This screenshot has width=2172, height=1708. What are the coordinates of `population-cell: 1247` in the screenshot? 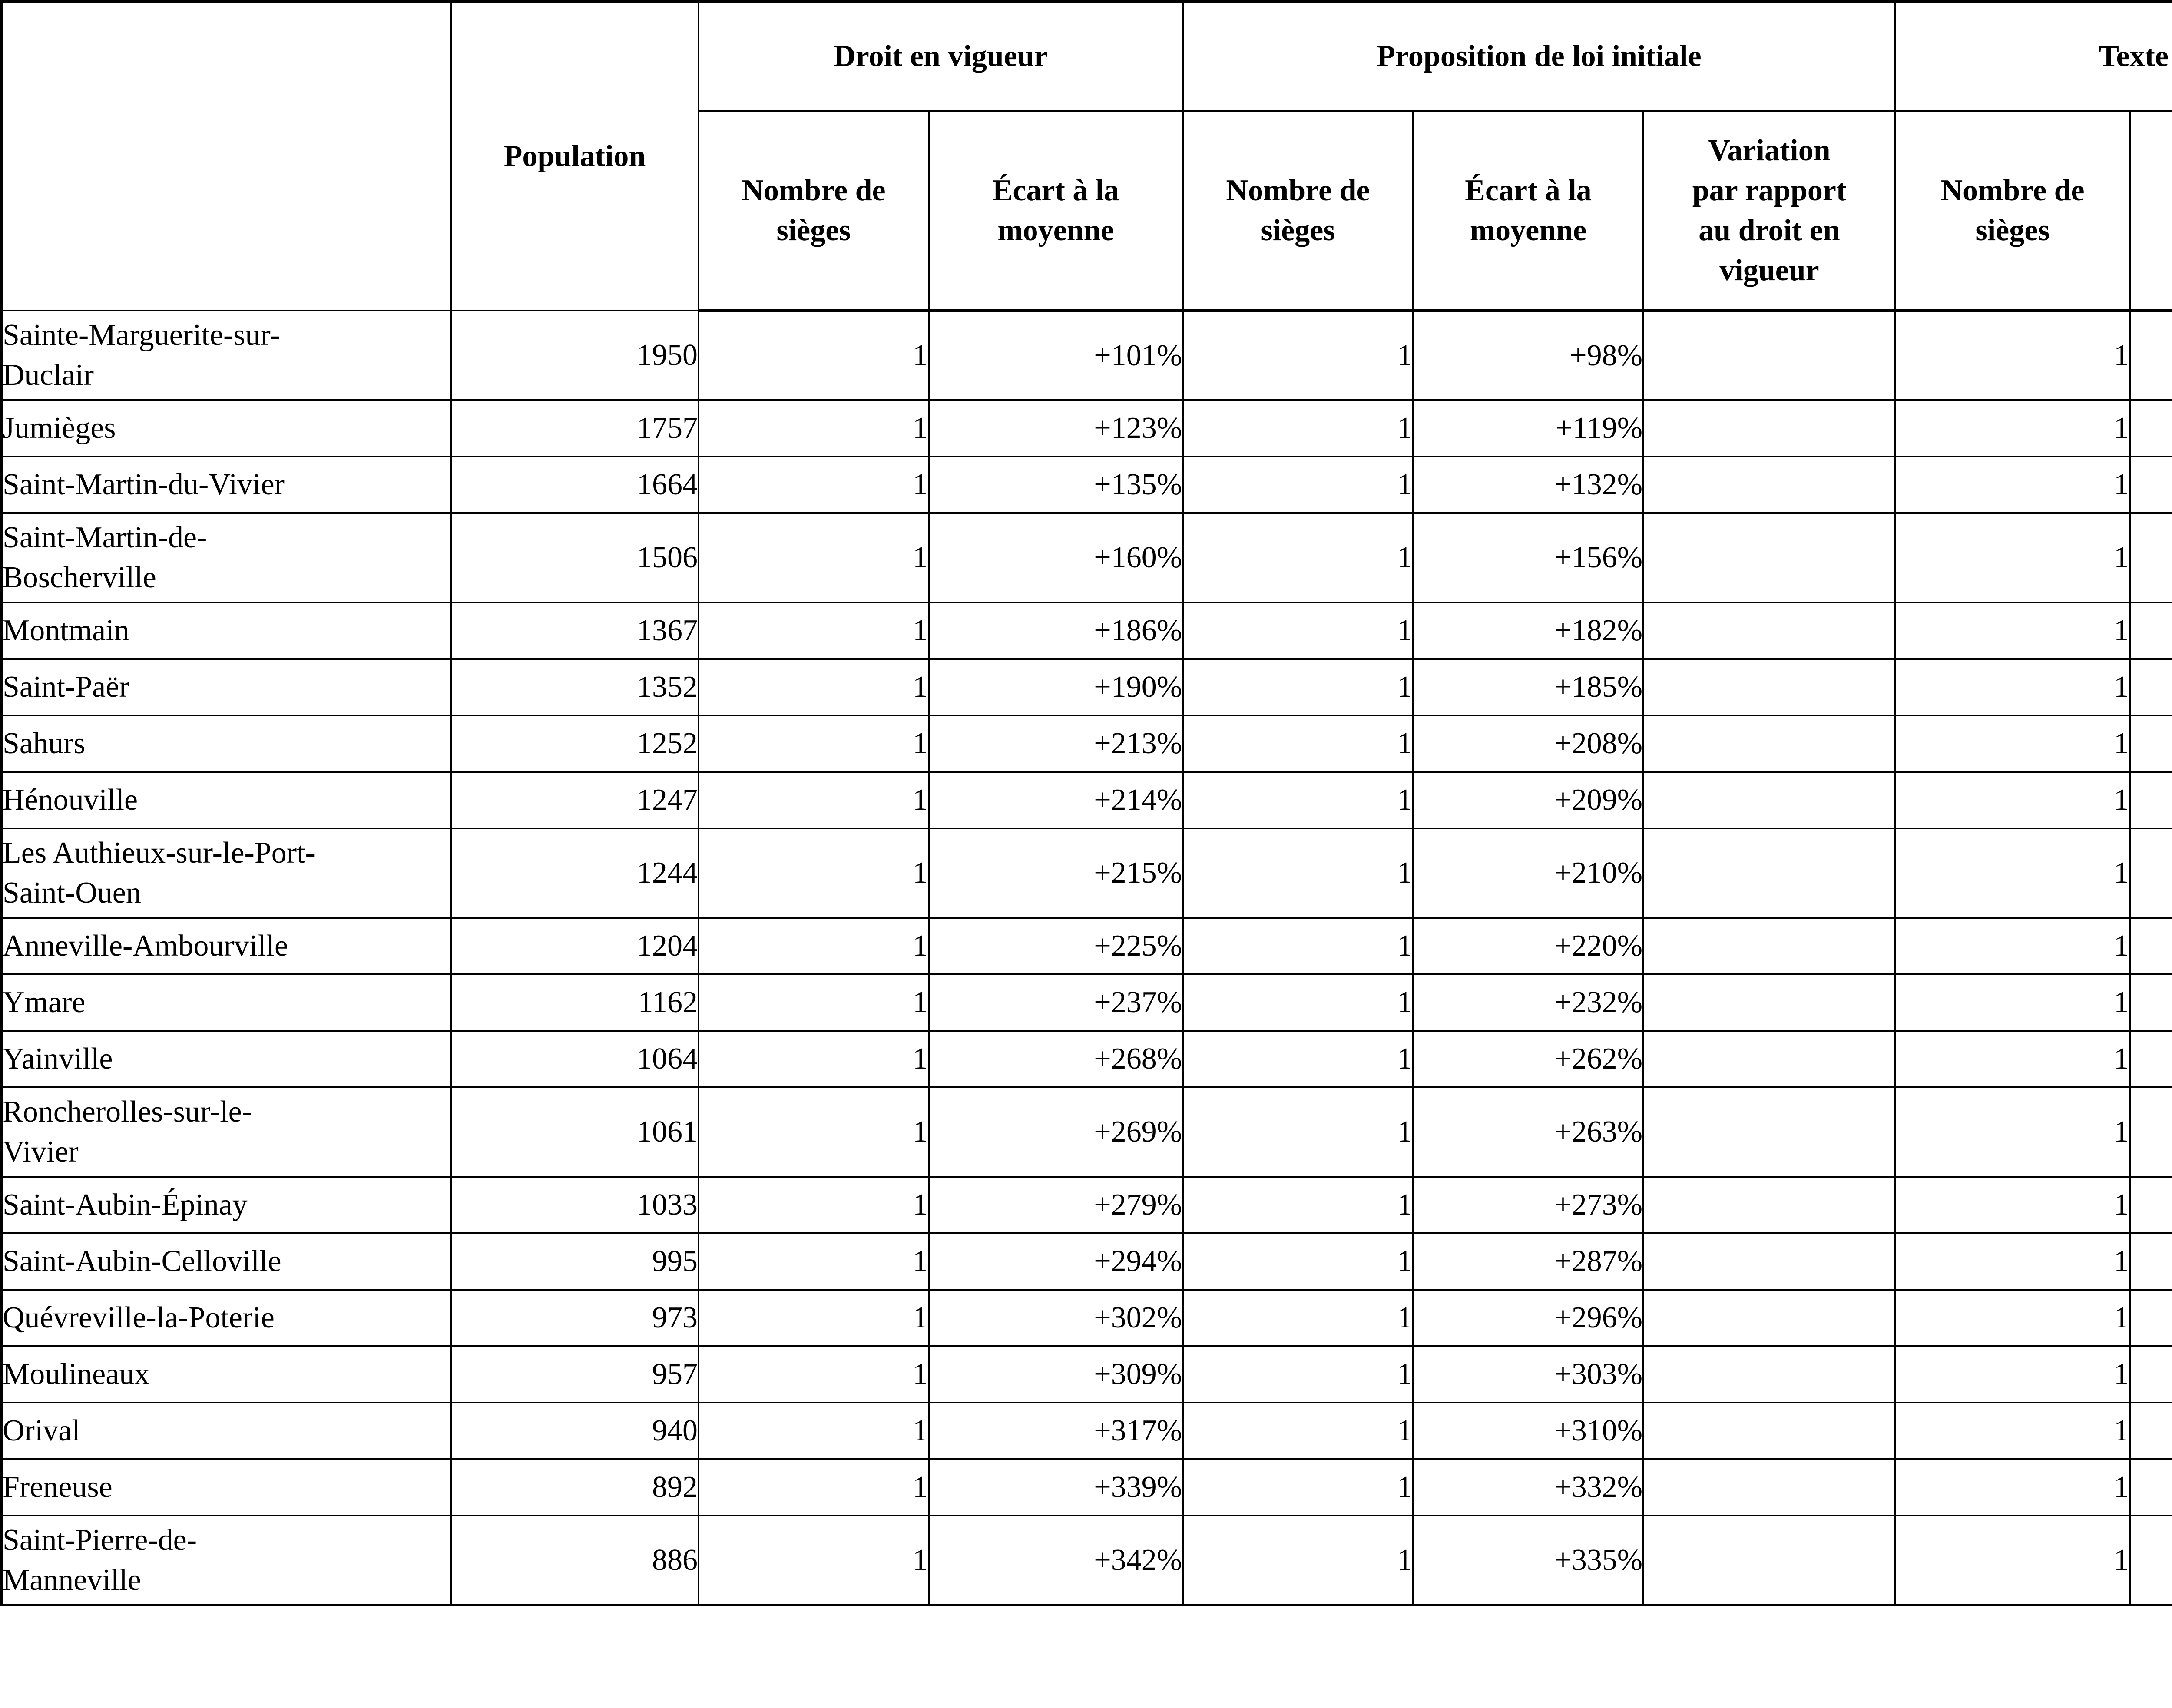 It's located at (574, 800).